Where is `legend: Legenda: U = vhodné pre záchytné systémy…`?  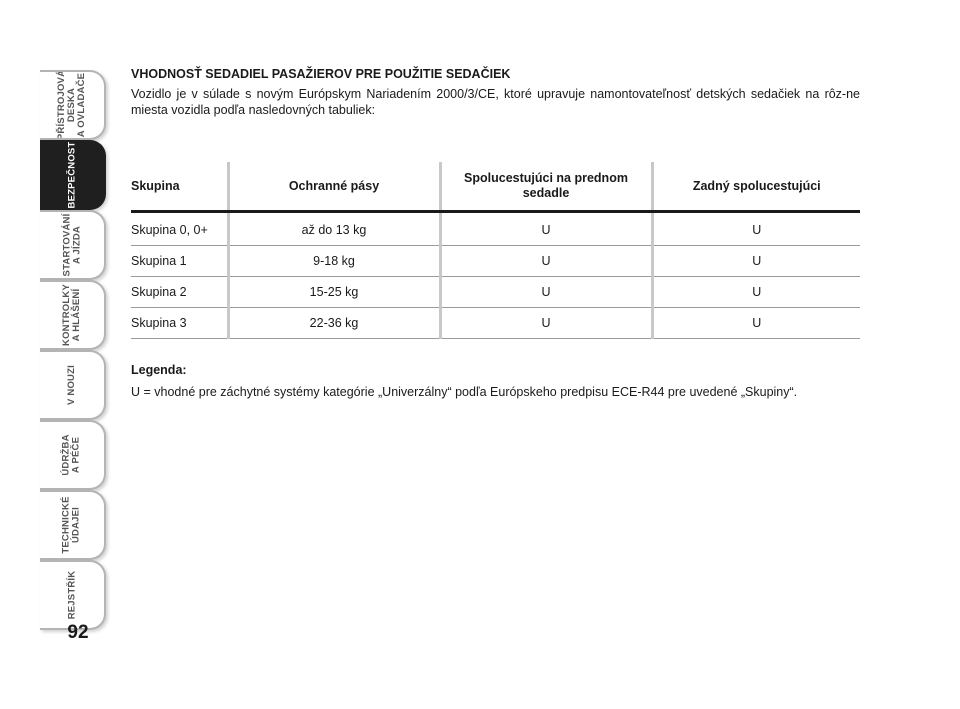
legend: Legenda: U = vhodné pre záchytné systémy… is located at coordinates (495, 381).